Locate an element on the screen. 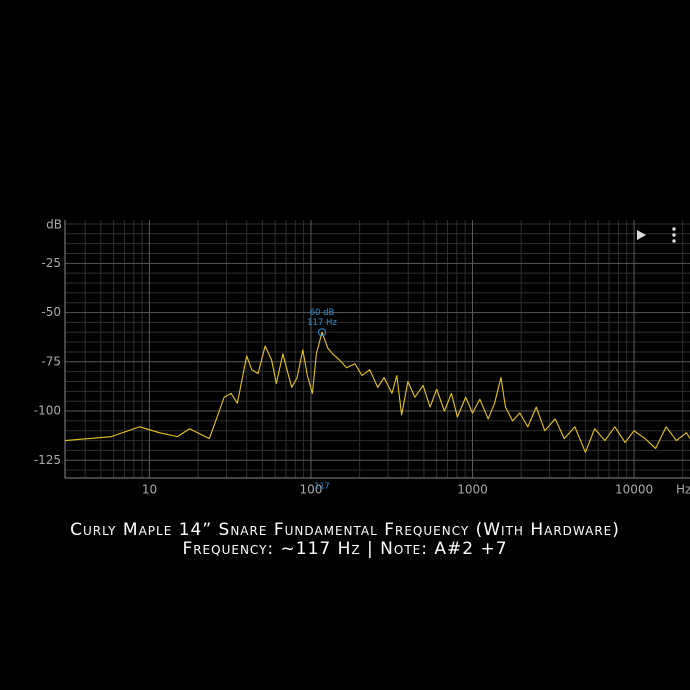 The width and height of the screenshot is (690, 690). peak-axis-label: 117 is located at coordinates (321, 486).